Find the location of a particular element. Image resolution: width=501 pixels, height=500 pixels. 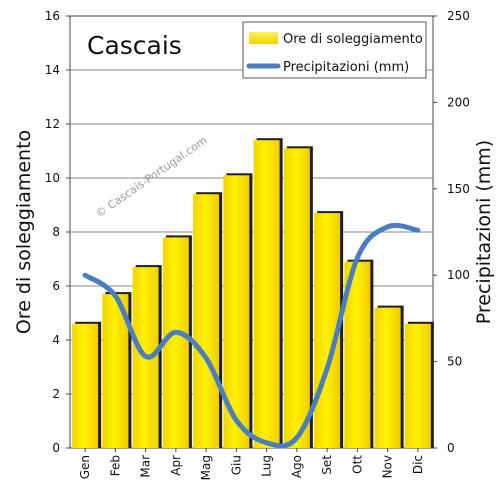

right-tick-label: 150 is located at coordinates (458, 189).